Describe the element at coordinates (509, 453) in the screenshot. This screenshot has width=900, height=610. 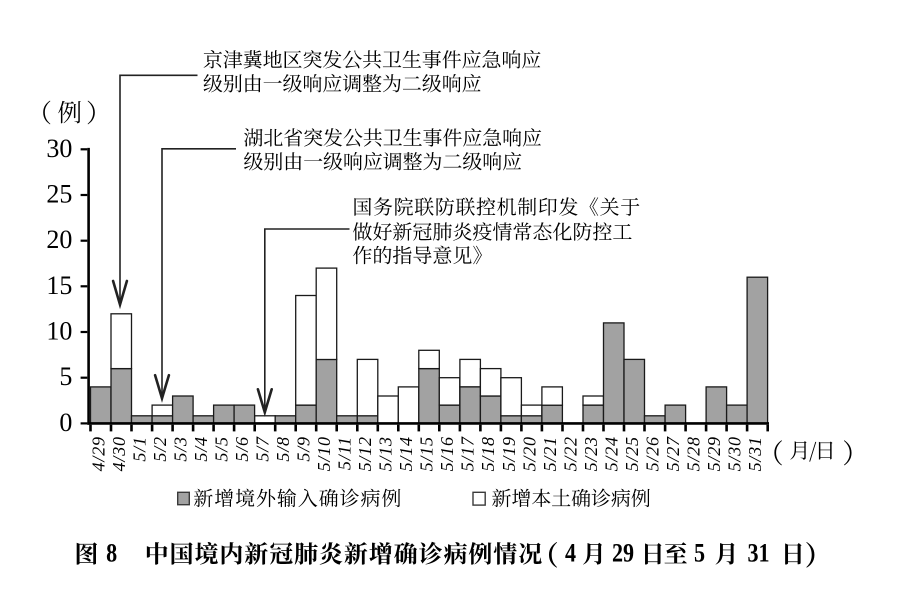
I see `svg-text: 5/19` at that location.